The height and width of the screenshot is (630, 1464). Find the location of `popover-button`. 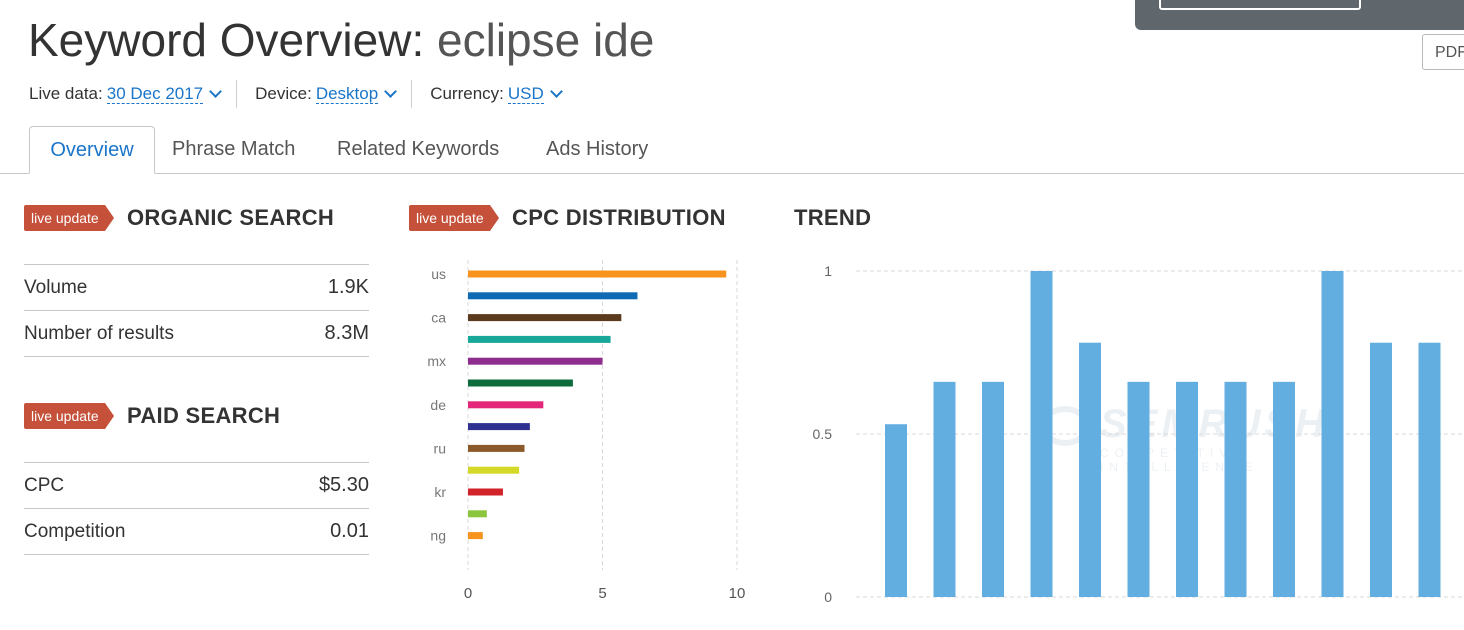

popover-button is located at coordinates (1260, 5).